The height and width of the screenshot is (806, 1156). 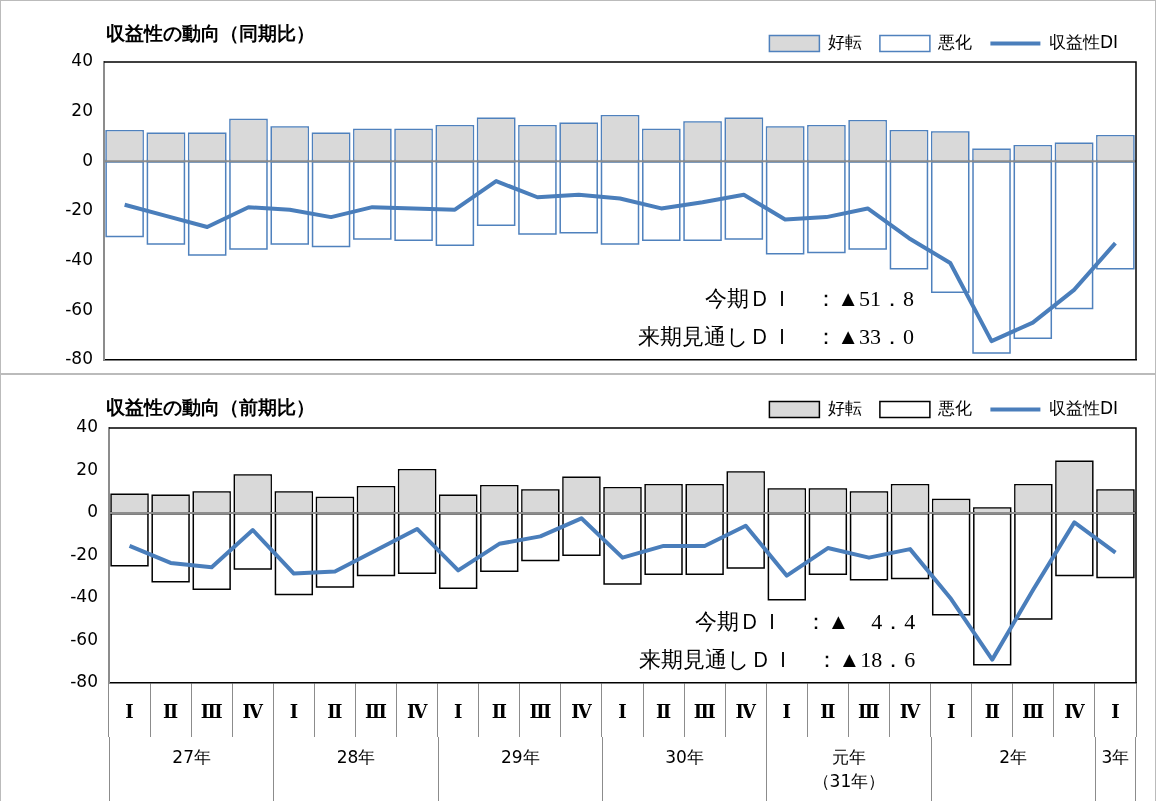 I want to click on text: 30年, so click(x=684, y=757).